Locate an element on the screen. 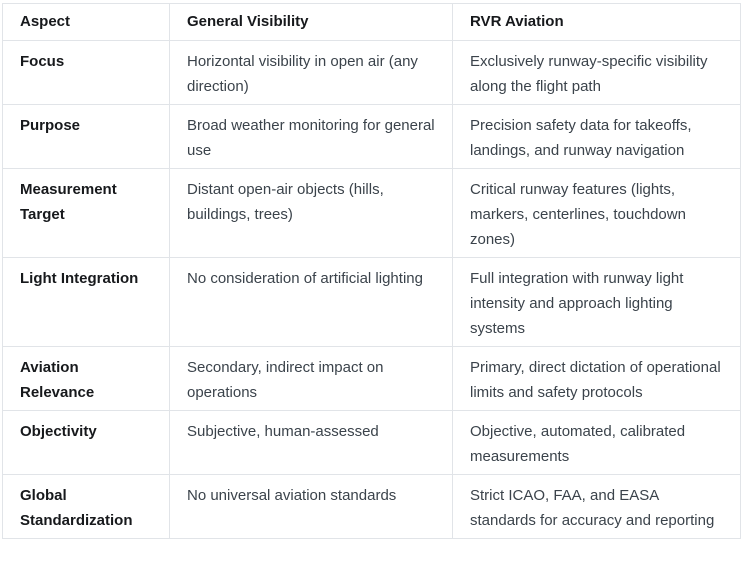 The image size is (742, 572). cell-measurement-target-aspect: Measurement Target is located at coordinates (86, 213).